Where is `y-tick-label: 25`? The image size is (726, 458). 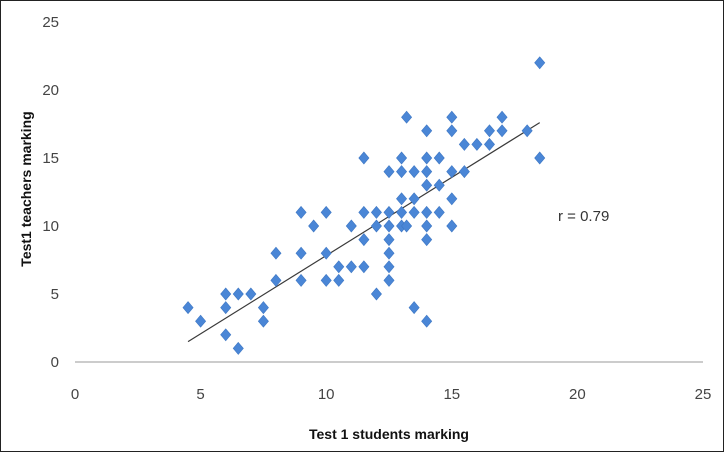
y-tick-label: 25 is located at coordinates (50, 22).